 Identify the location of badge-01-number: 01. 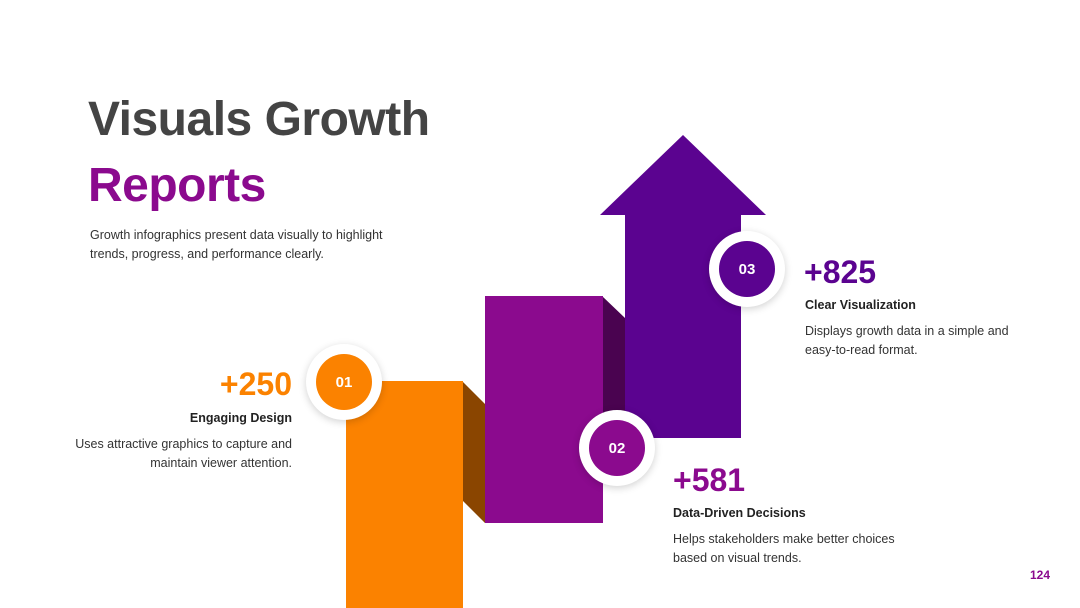
(344, 382).